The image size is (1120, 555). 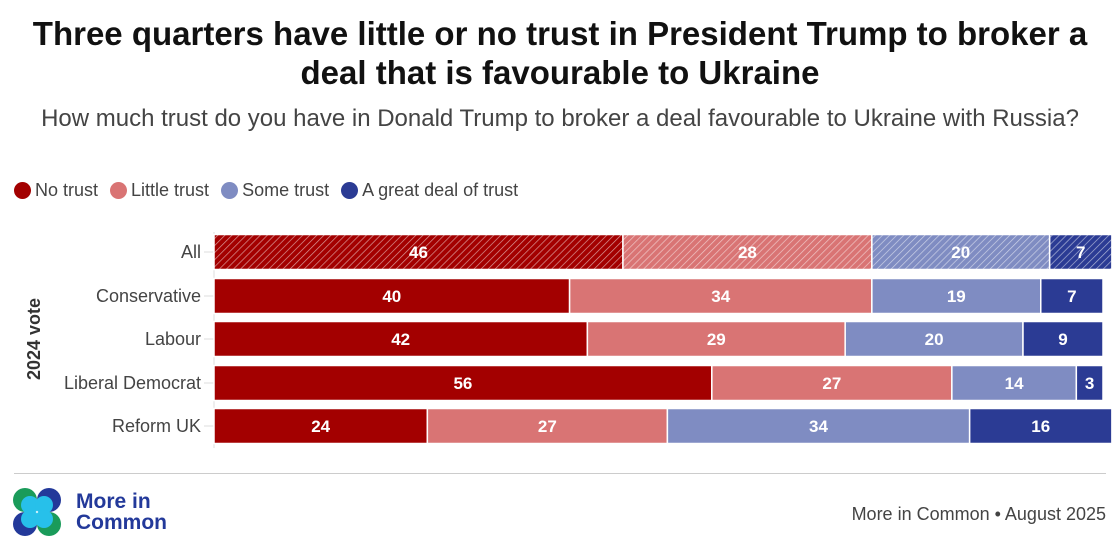 I want to click on data-label: 24, so click(x=320, y=426).